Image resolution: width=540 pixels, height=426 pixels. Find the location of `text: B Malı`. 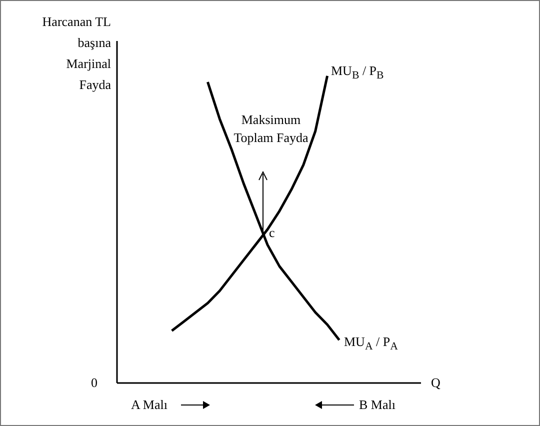

text: B Malı is located at coordinates (377, 405).